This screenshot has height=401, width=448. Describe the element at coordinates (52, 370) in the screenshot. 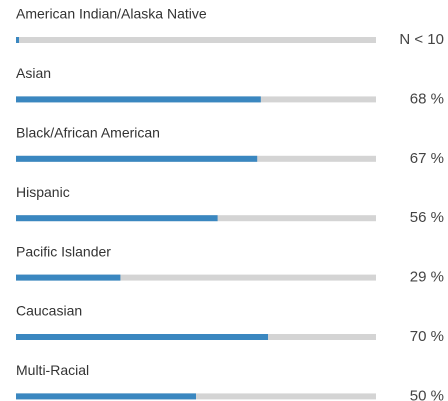

I see `category-label: Multi-Racial` at that location.